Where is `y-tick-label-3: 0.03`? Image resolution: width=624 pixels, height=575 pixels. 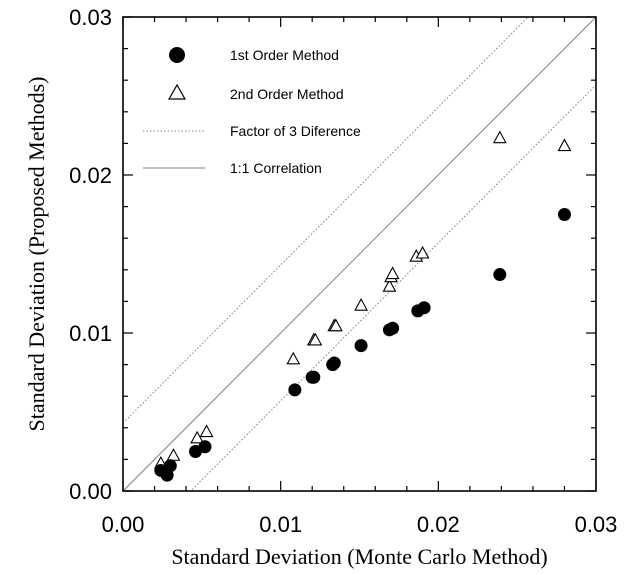 y-tick-label-3: 0.03 is located at coordinates (90, 17).